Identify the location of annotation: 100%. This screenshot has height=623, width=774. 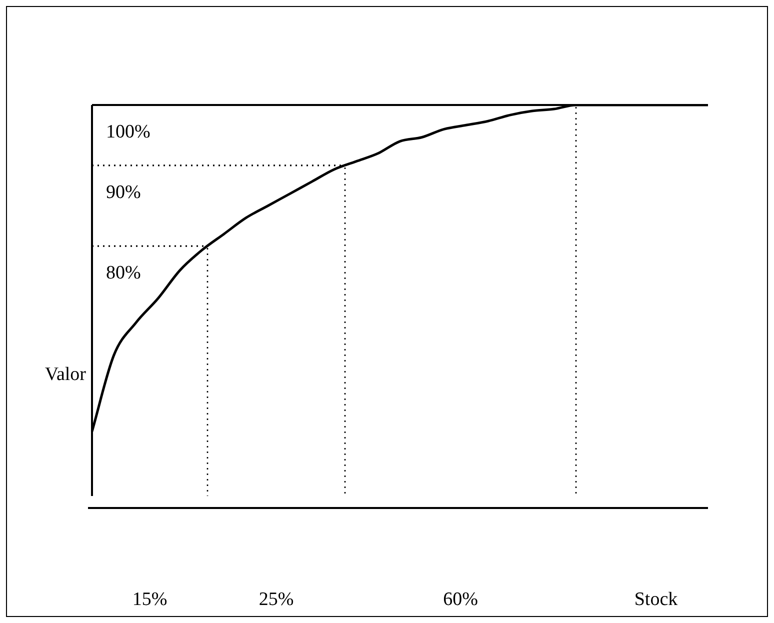
(128, 131).